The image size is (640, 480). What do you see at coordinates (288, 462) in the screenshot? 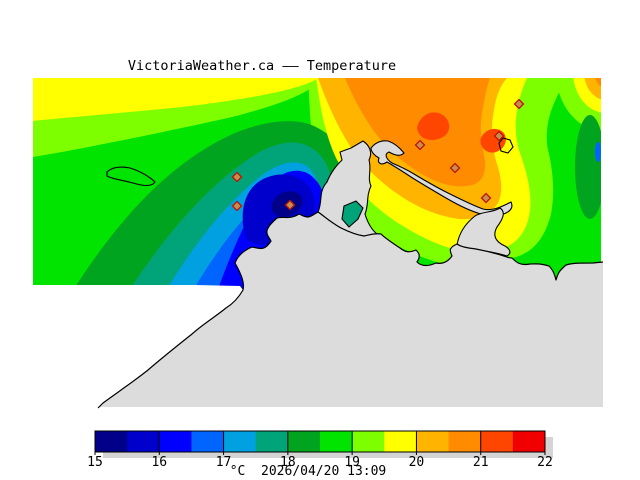
I see `colorbar-tick-label: 18` at bounding box center [288, 462].